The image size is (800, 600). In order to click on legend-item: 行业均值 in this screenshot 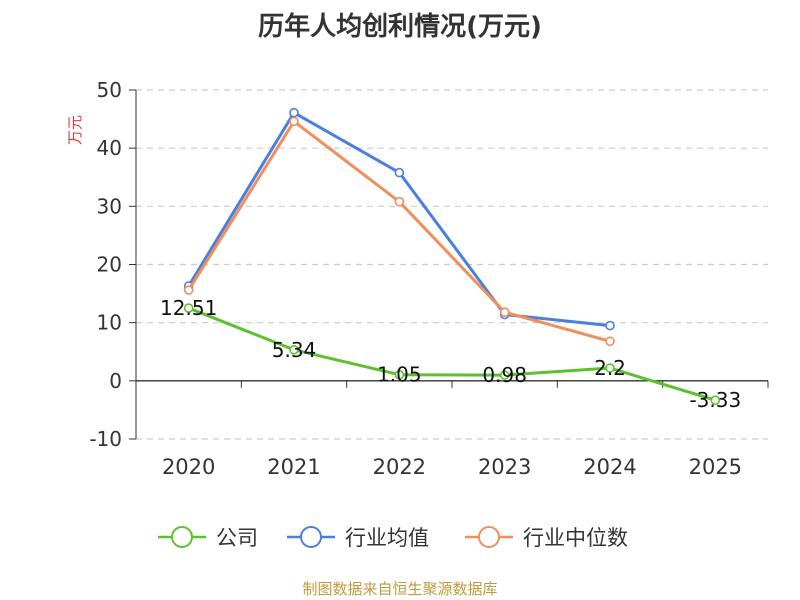, I will do `click(358, 538)`.